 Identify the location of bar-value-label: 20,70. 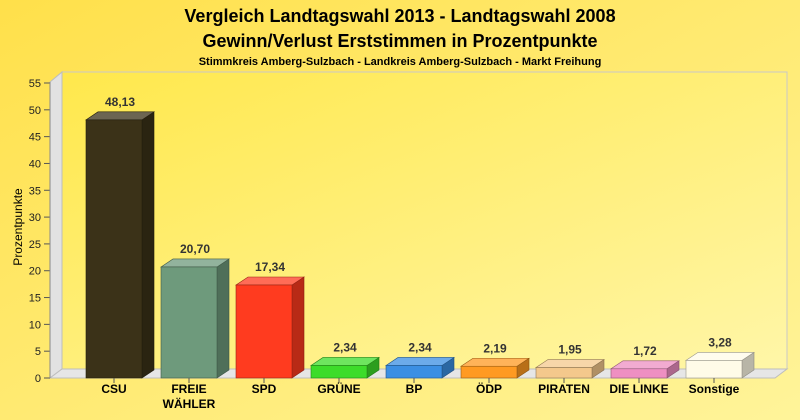
(195, 249).